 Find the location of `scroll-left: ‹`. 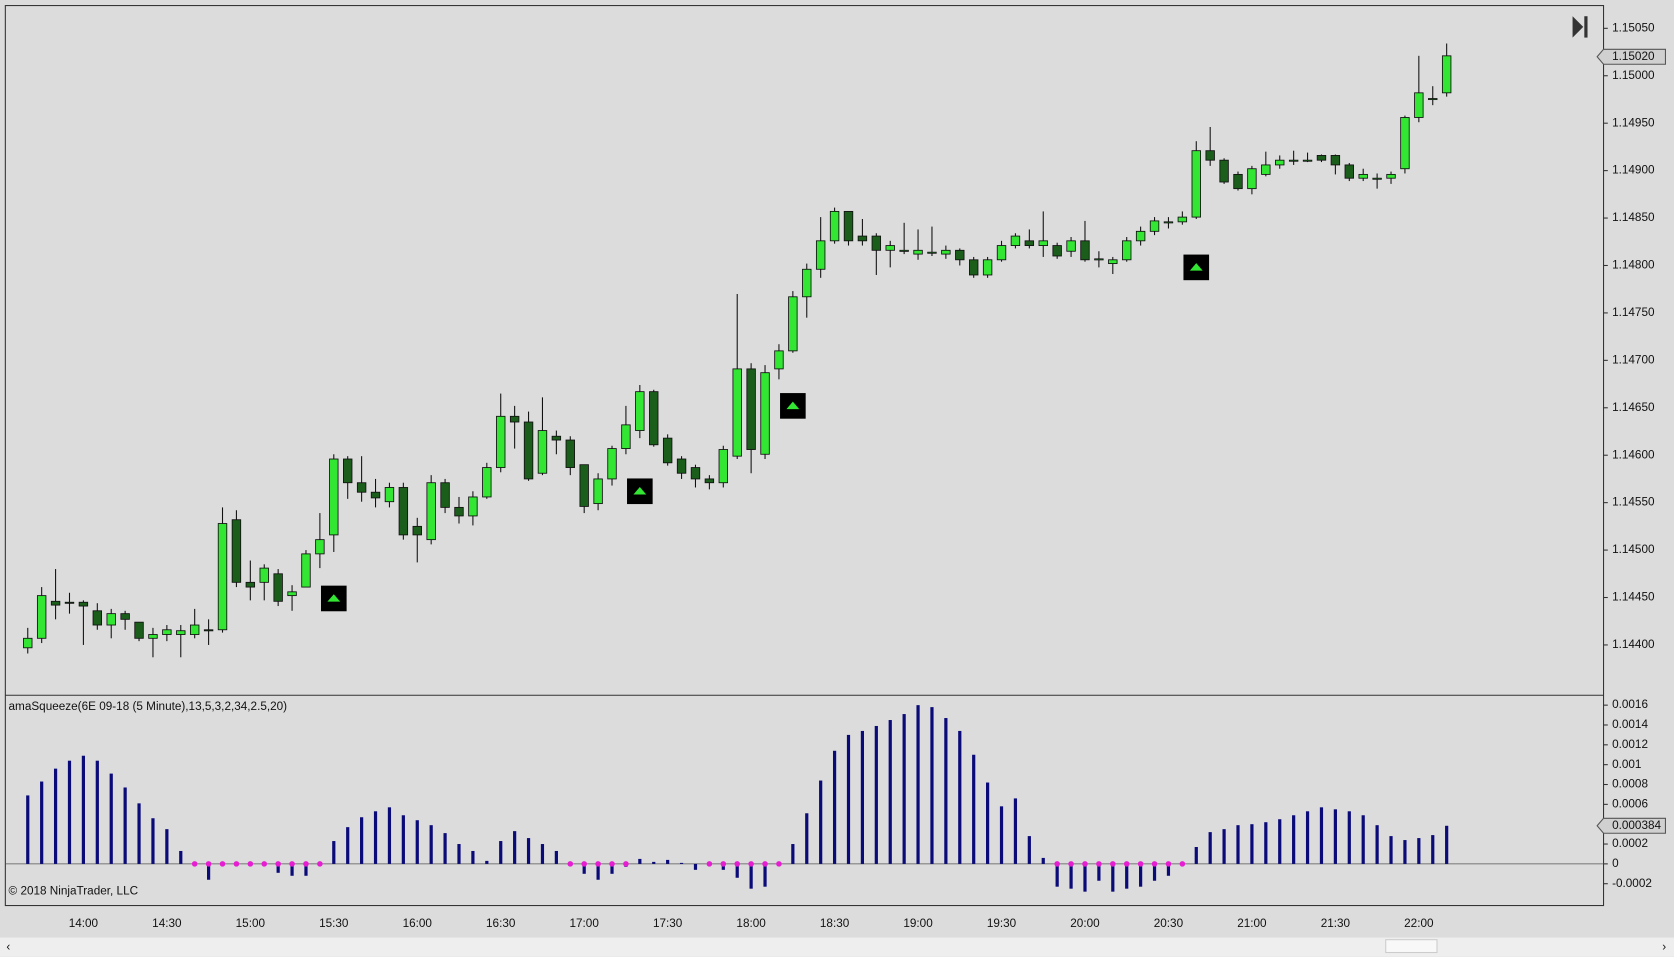

scroll-left: ‹ is located at coordinates (8, 946).